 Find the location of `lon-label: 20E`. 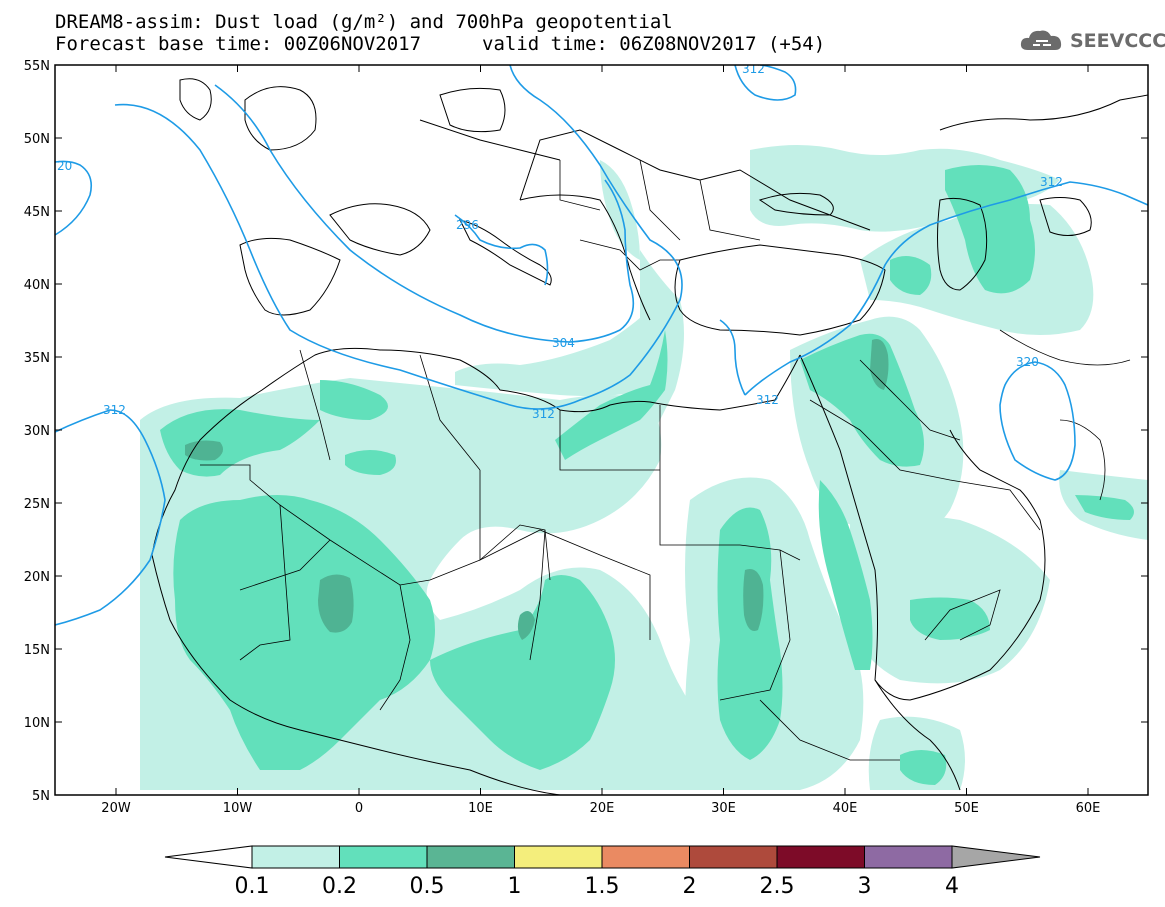

lon-label: 20E is located at coordinates (602, 808).